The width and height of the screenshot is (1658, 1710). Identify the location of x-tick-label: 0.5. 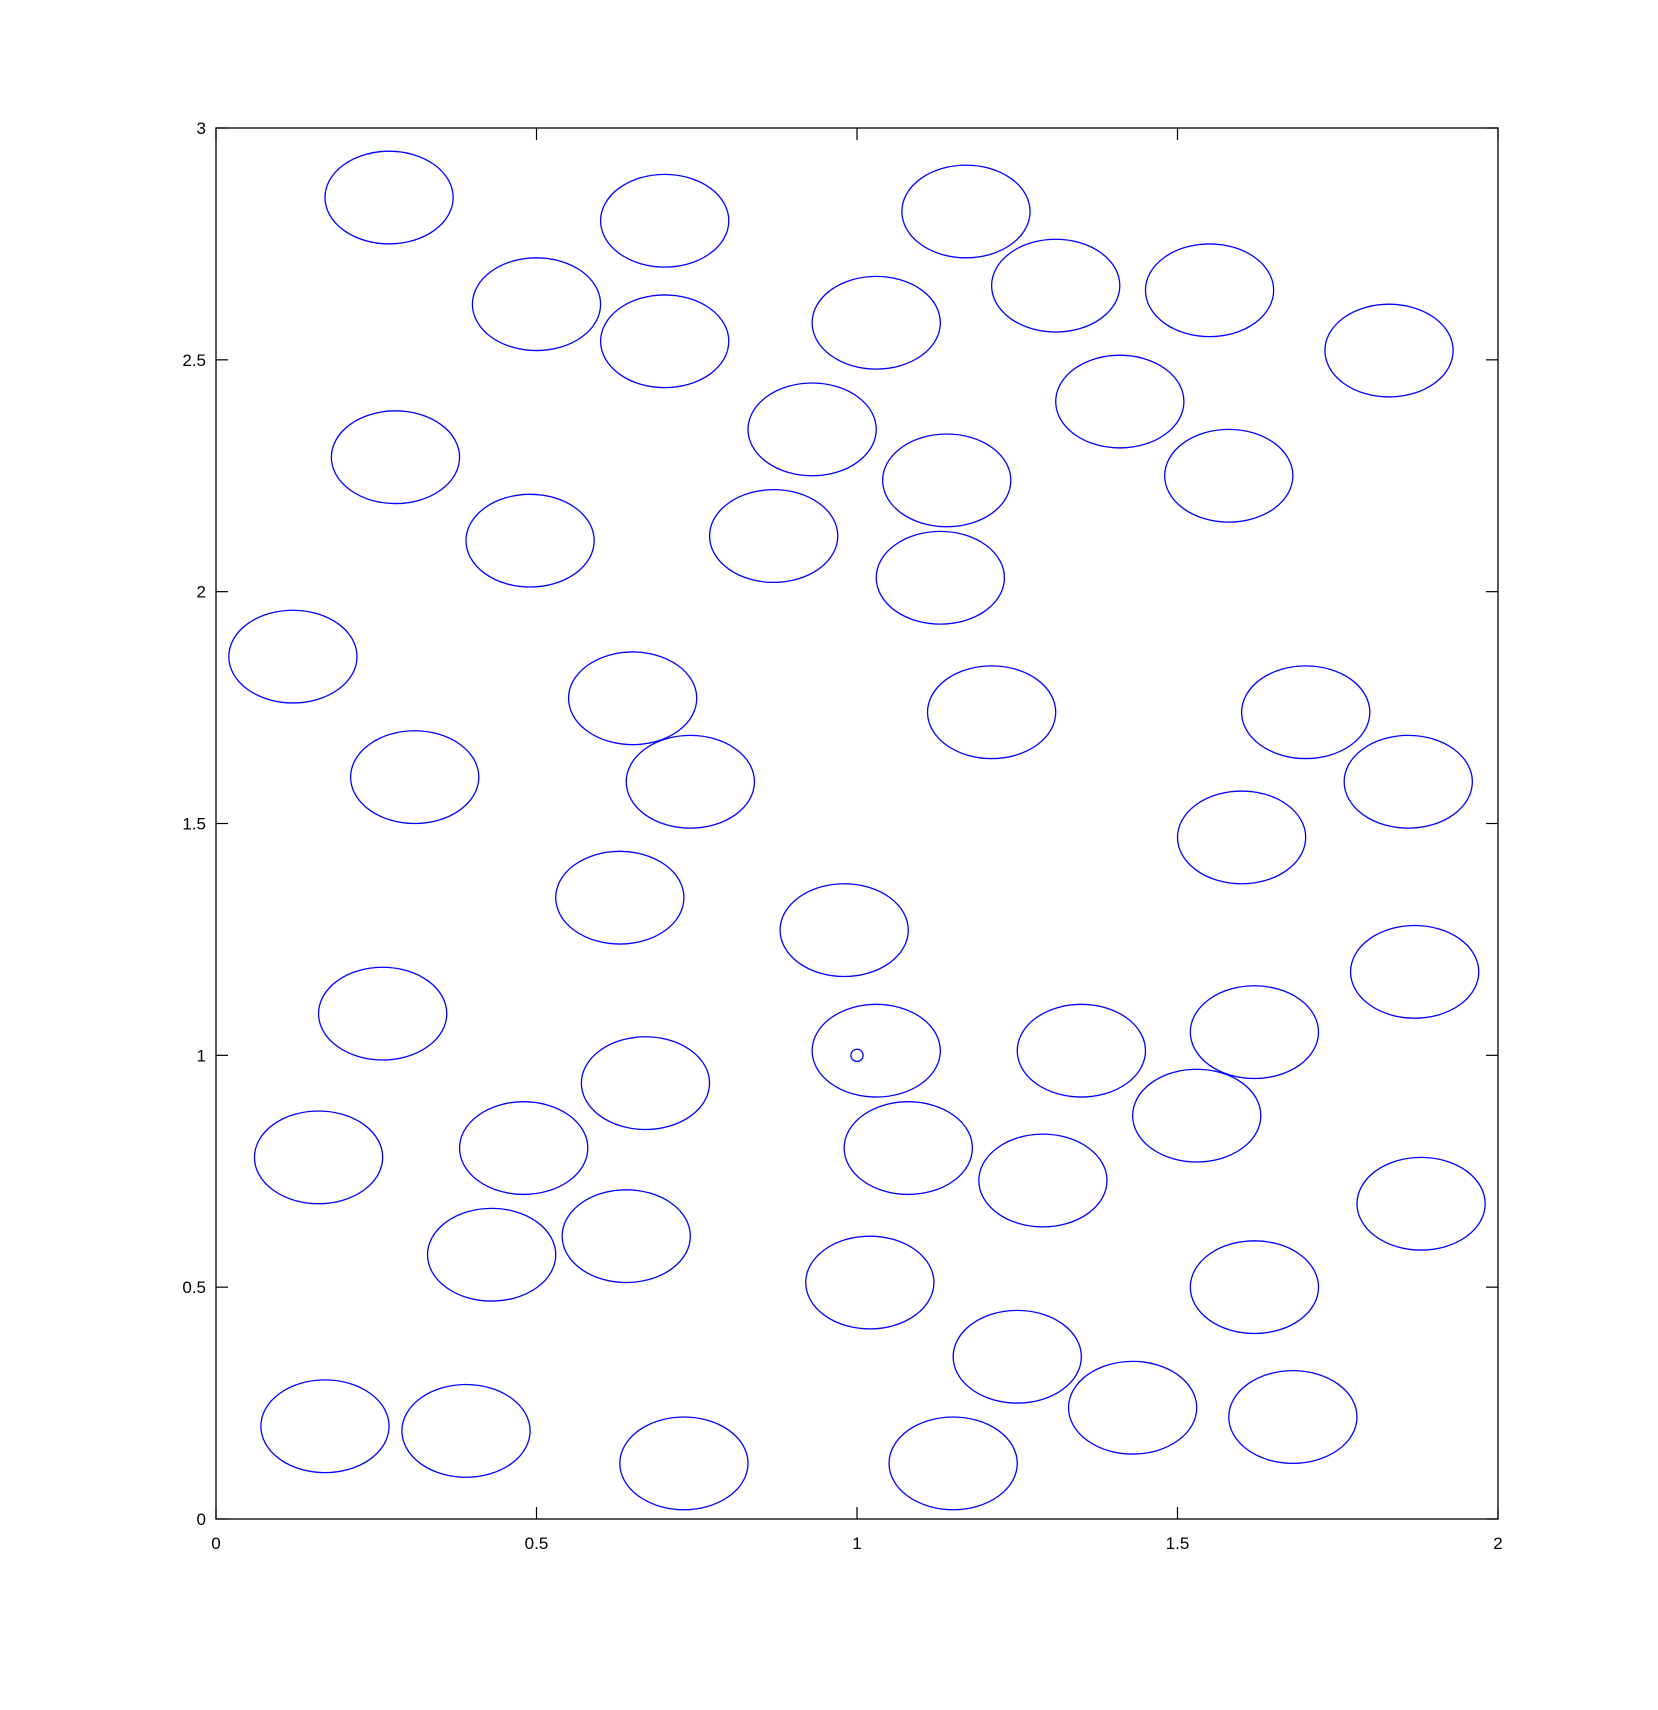
(537, 1543).